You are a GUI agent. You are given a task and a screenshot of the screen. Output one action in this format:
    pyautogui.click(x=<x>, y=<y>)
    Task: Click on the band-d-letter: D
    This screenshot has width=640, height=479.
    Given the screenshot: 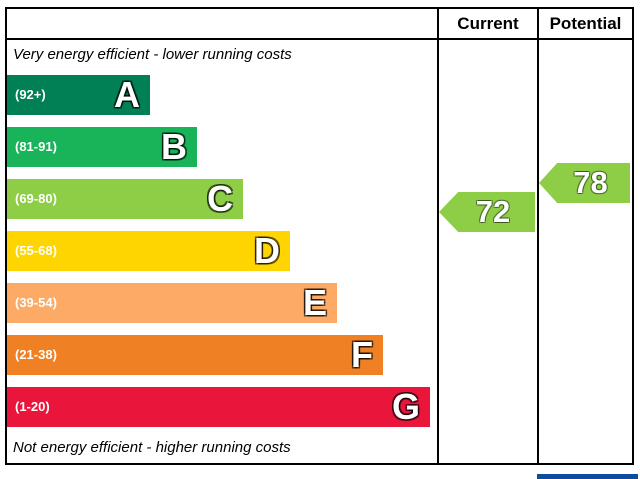 What is the action you would take?
    pyautogui.click(x=267, y=250)
    